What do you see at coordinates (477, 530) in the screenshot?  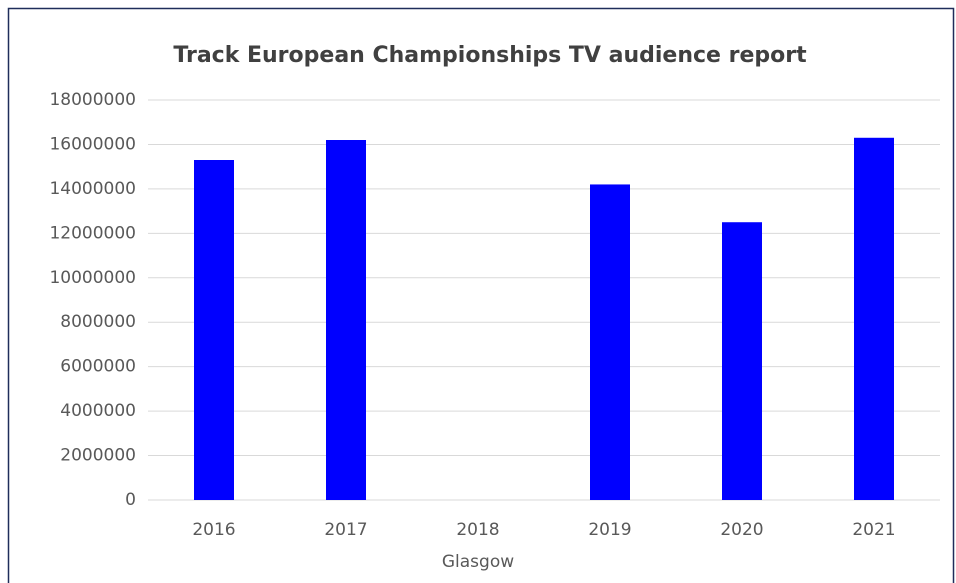 I see `x-tick-label: 2018` at bounding box center [477, 530].